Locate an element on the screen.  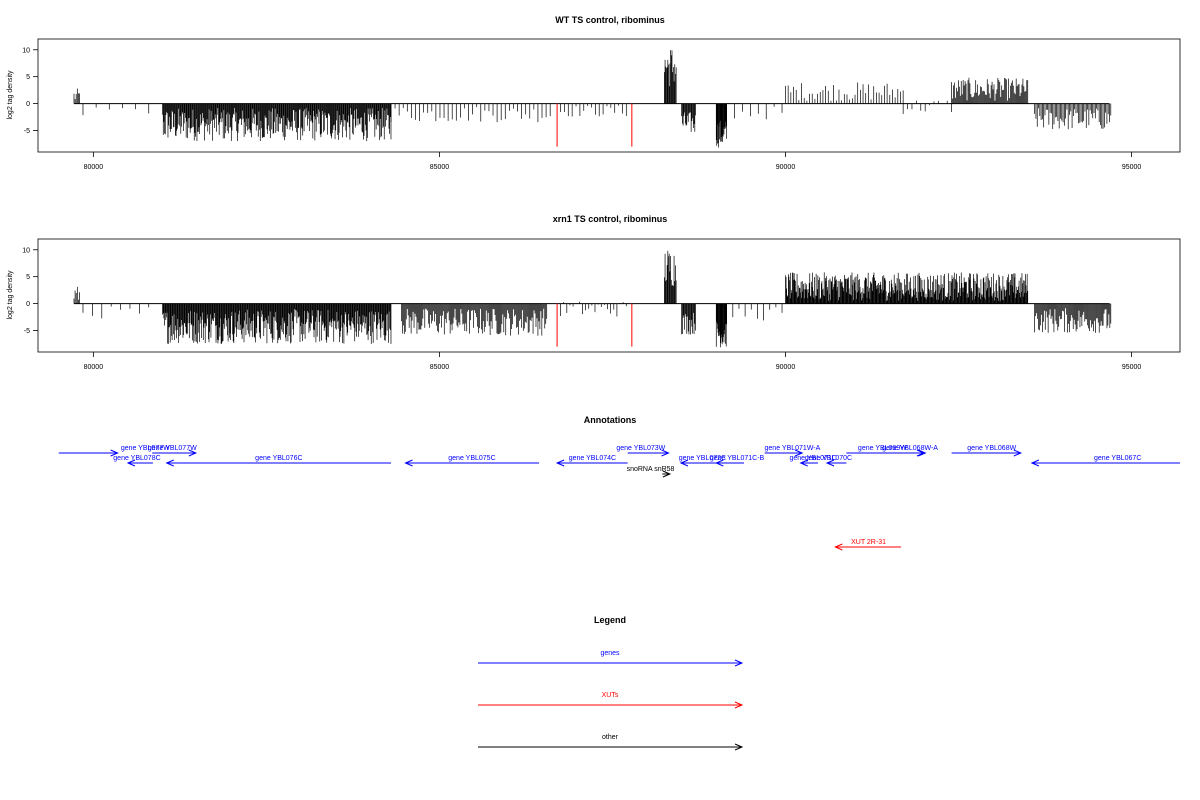
feature-label: gene YBL074C is located at coordinates (592, 458).